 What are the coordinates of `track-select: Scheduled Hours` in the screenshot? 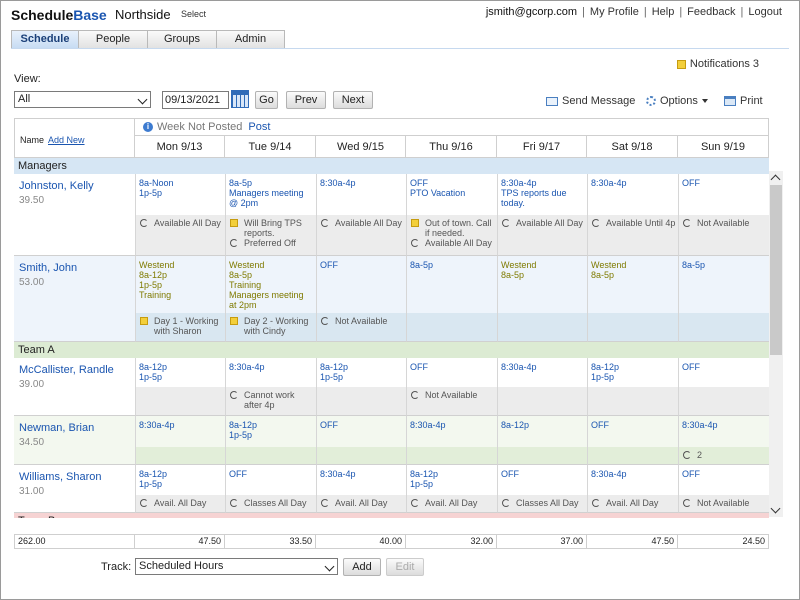 It's located at (236, 566).